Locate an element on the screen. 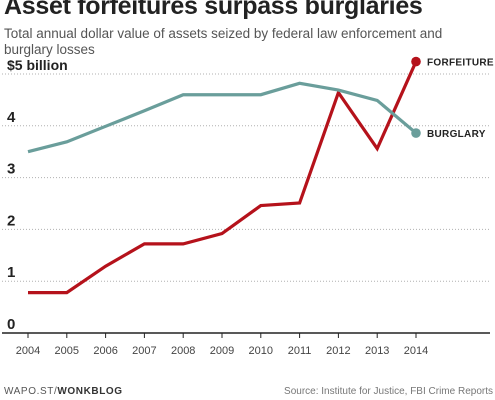 This screenshot has height=400, width=495. series-label-forfeiture: FORFEITURE is located at coordinates (460, 63).